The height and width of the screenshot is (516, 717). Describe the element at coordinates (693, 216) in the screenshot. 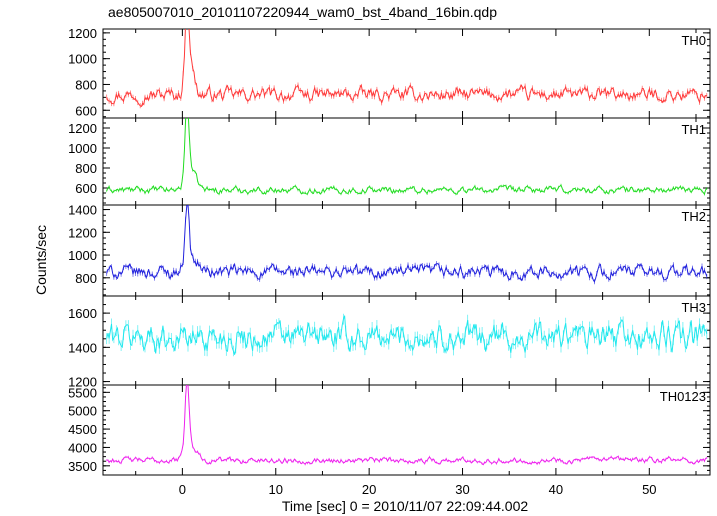

I see `panel-label: TH2` at that location.